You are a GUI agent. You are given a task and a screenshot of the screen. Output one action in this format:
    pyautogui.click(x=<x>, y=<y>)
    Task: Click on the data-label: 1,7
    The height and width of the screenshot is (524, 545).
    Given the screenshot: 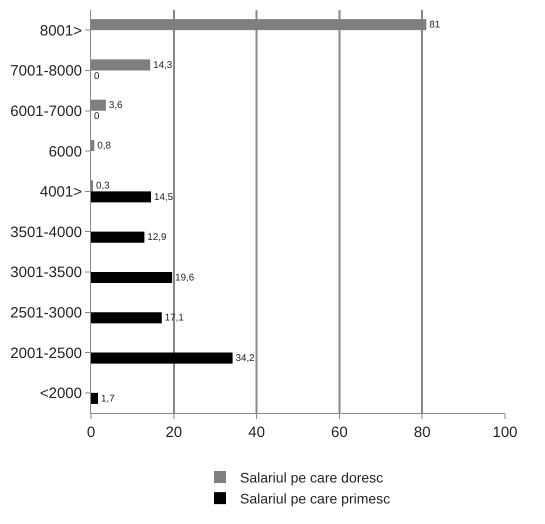 What is the action you would take?
    pyautogui.click(x=108, y=398)
    